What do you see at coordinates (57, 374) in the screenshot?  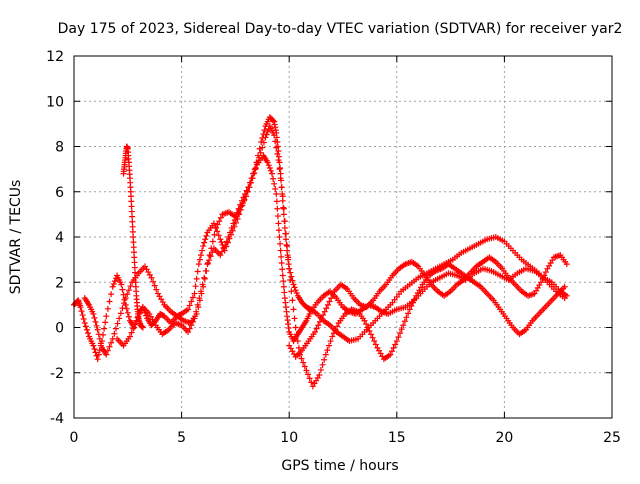 I see `y-tick-label: -2` at bounding box center [57, 374].